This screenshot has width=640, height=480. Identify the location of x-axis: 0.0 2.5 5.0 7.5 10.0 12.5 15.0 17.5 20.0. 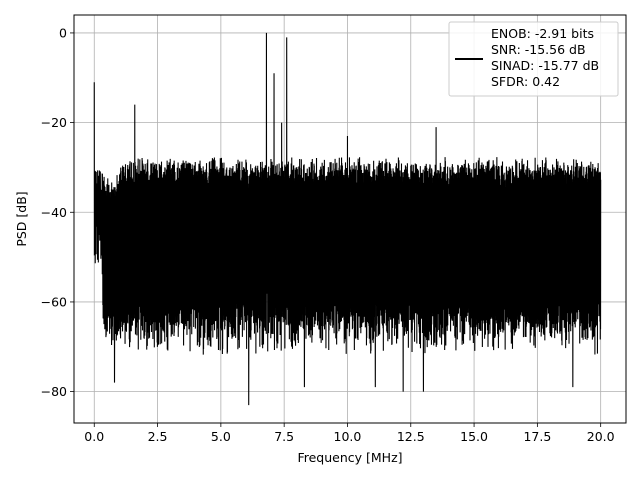
(349, 433).